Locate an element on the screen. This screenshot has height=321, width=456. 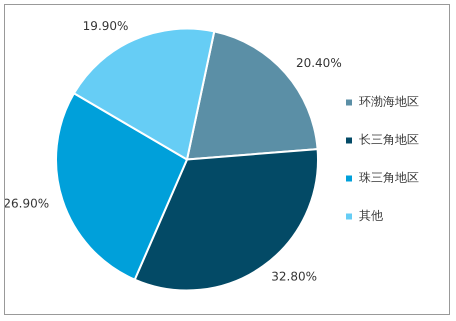
data-label: 19.90% is located at coordinates (105, 25).